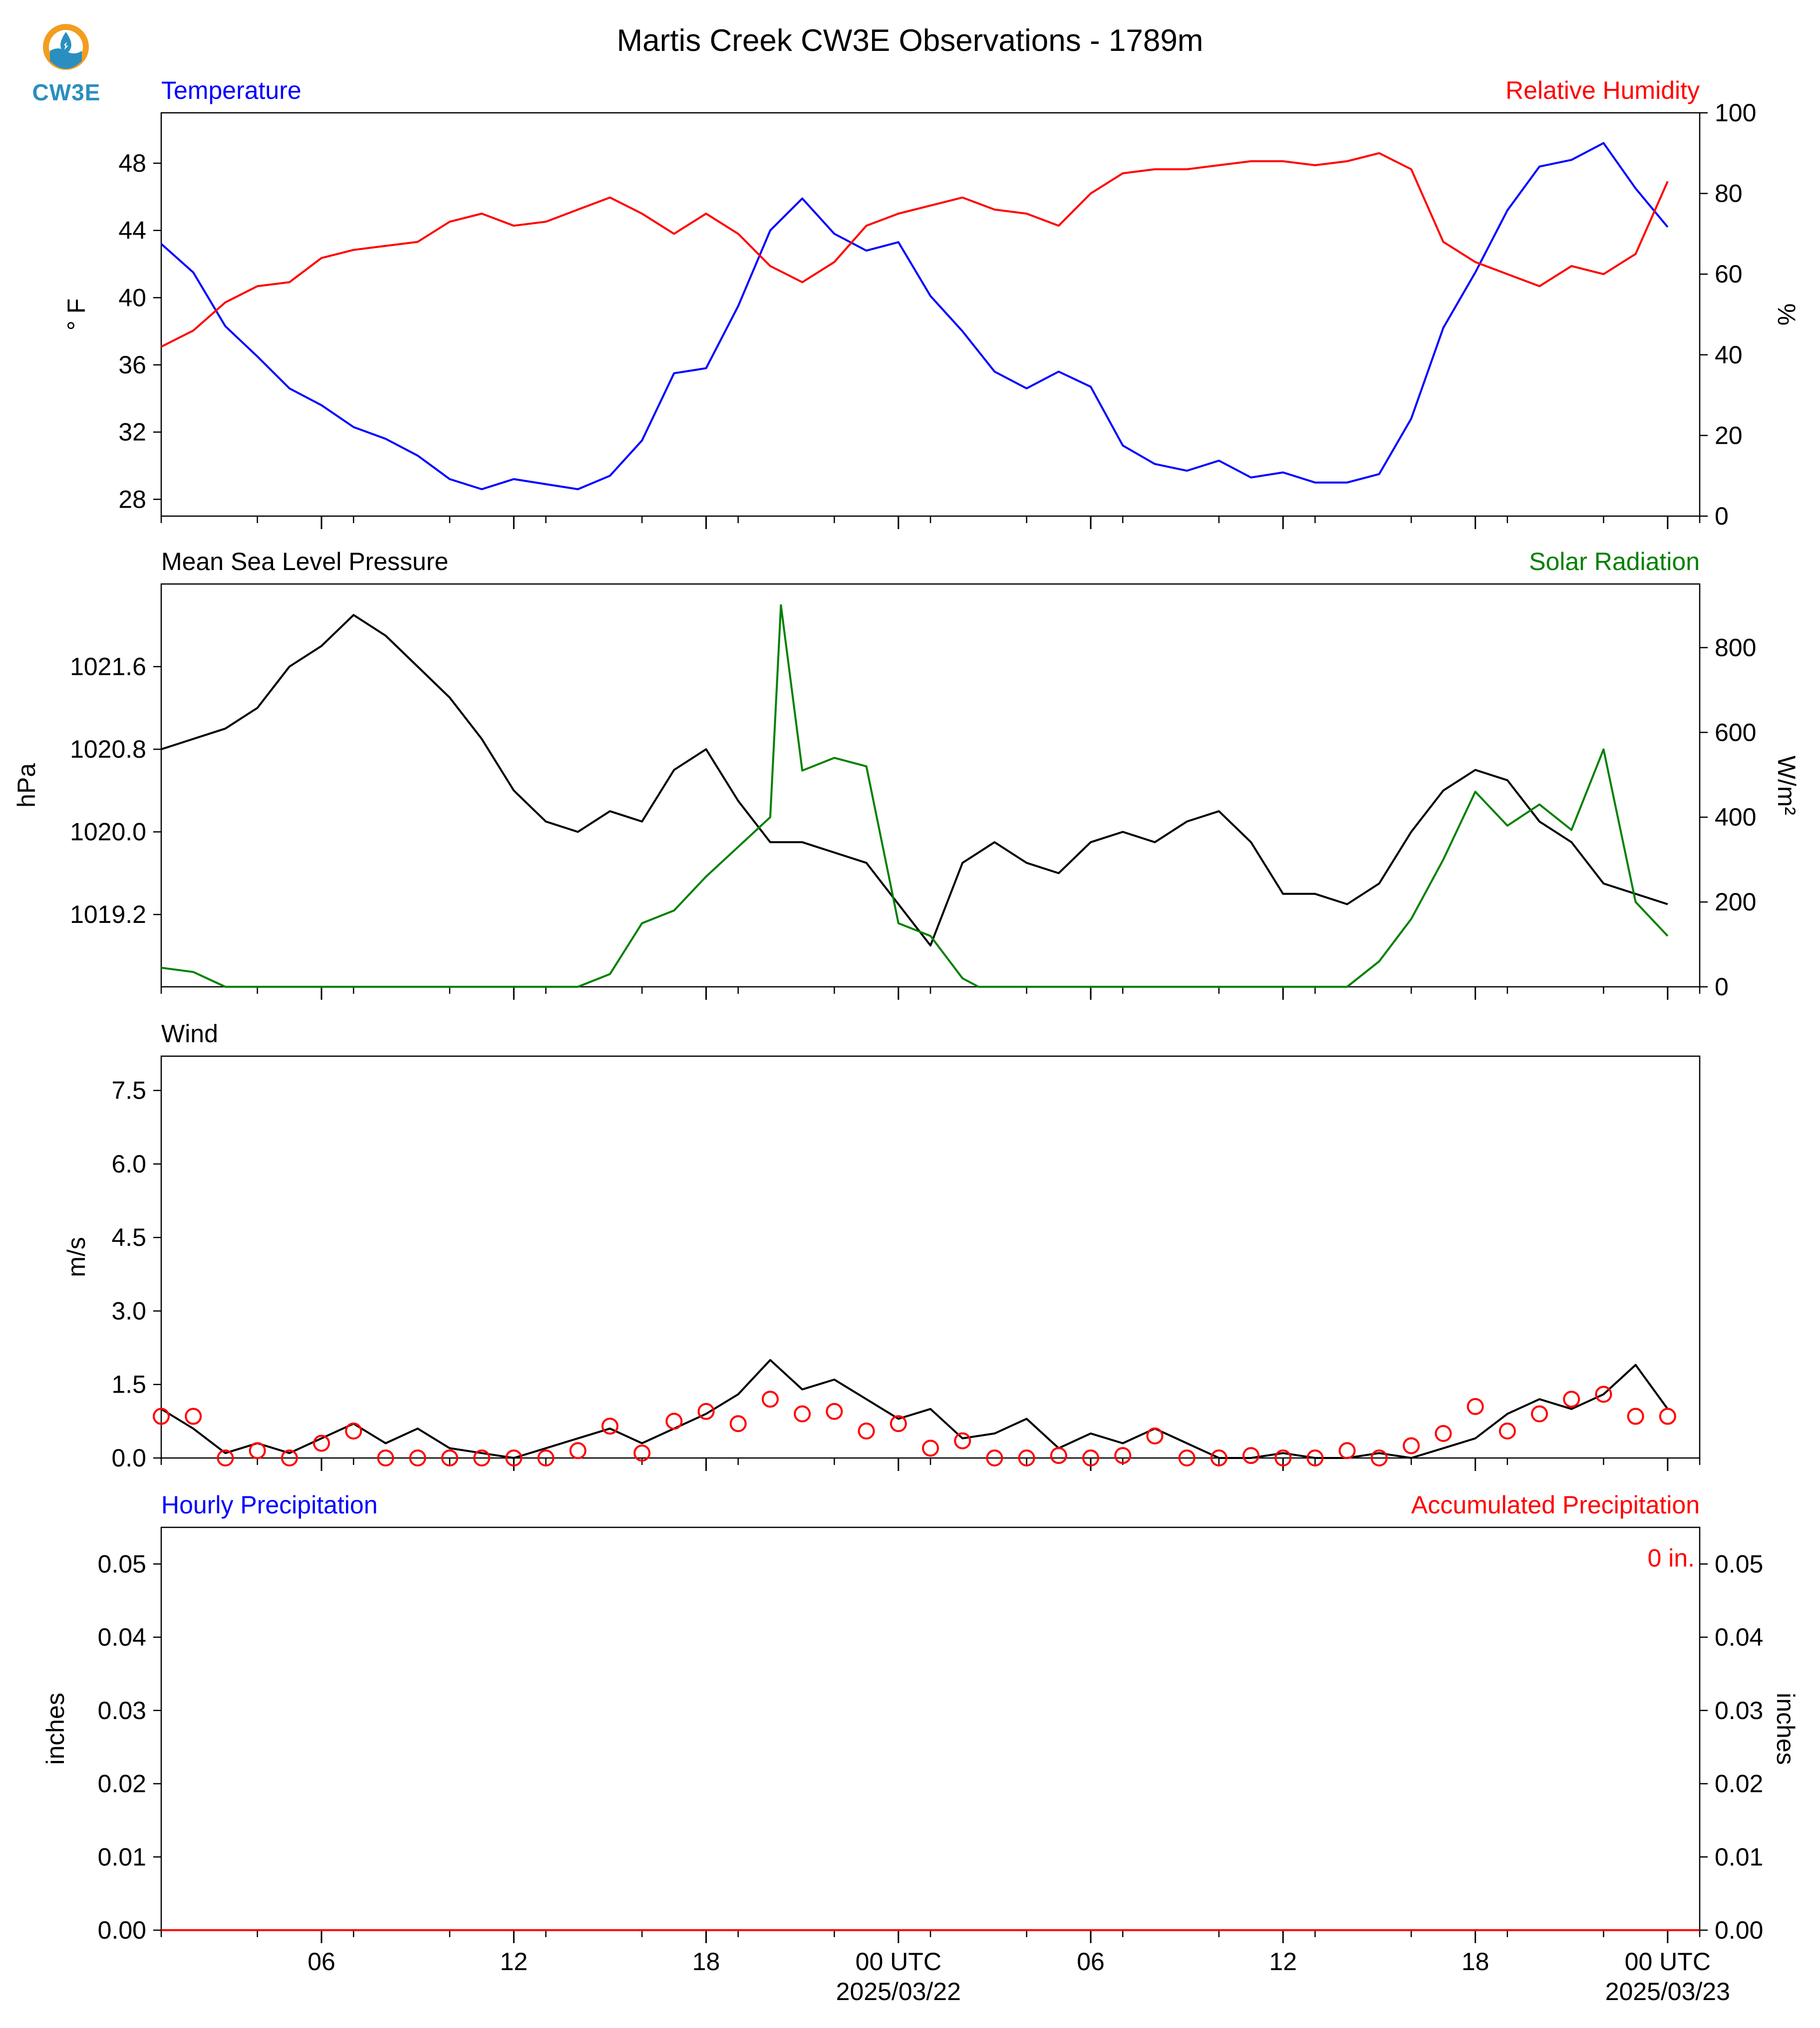 Image resolution: width=1820 pixels, height=2028 pixels. What do you see at coordinates (122, 1711) in the screenshot?
I see `y-tick-label: 0.03` at bounding box center [122, 1711].